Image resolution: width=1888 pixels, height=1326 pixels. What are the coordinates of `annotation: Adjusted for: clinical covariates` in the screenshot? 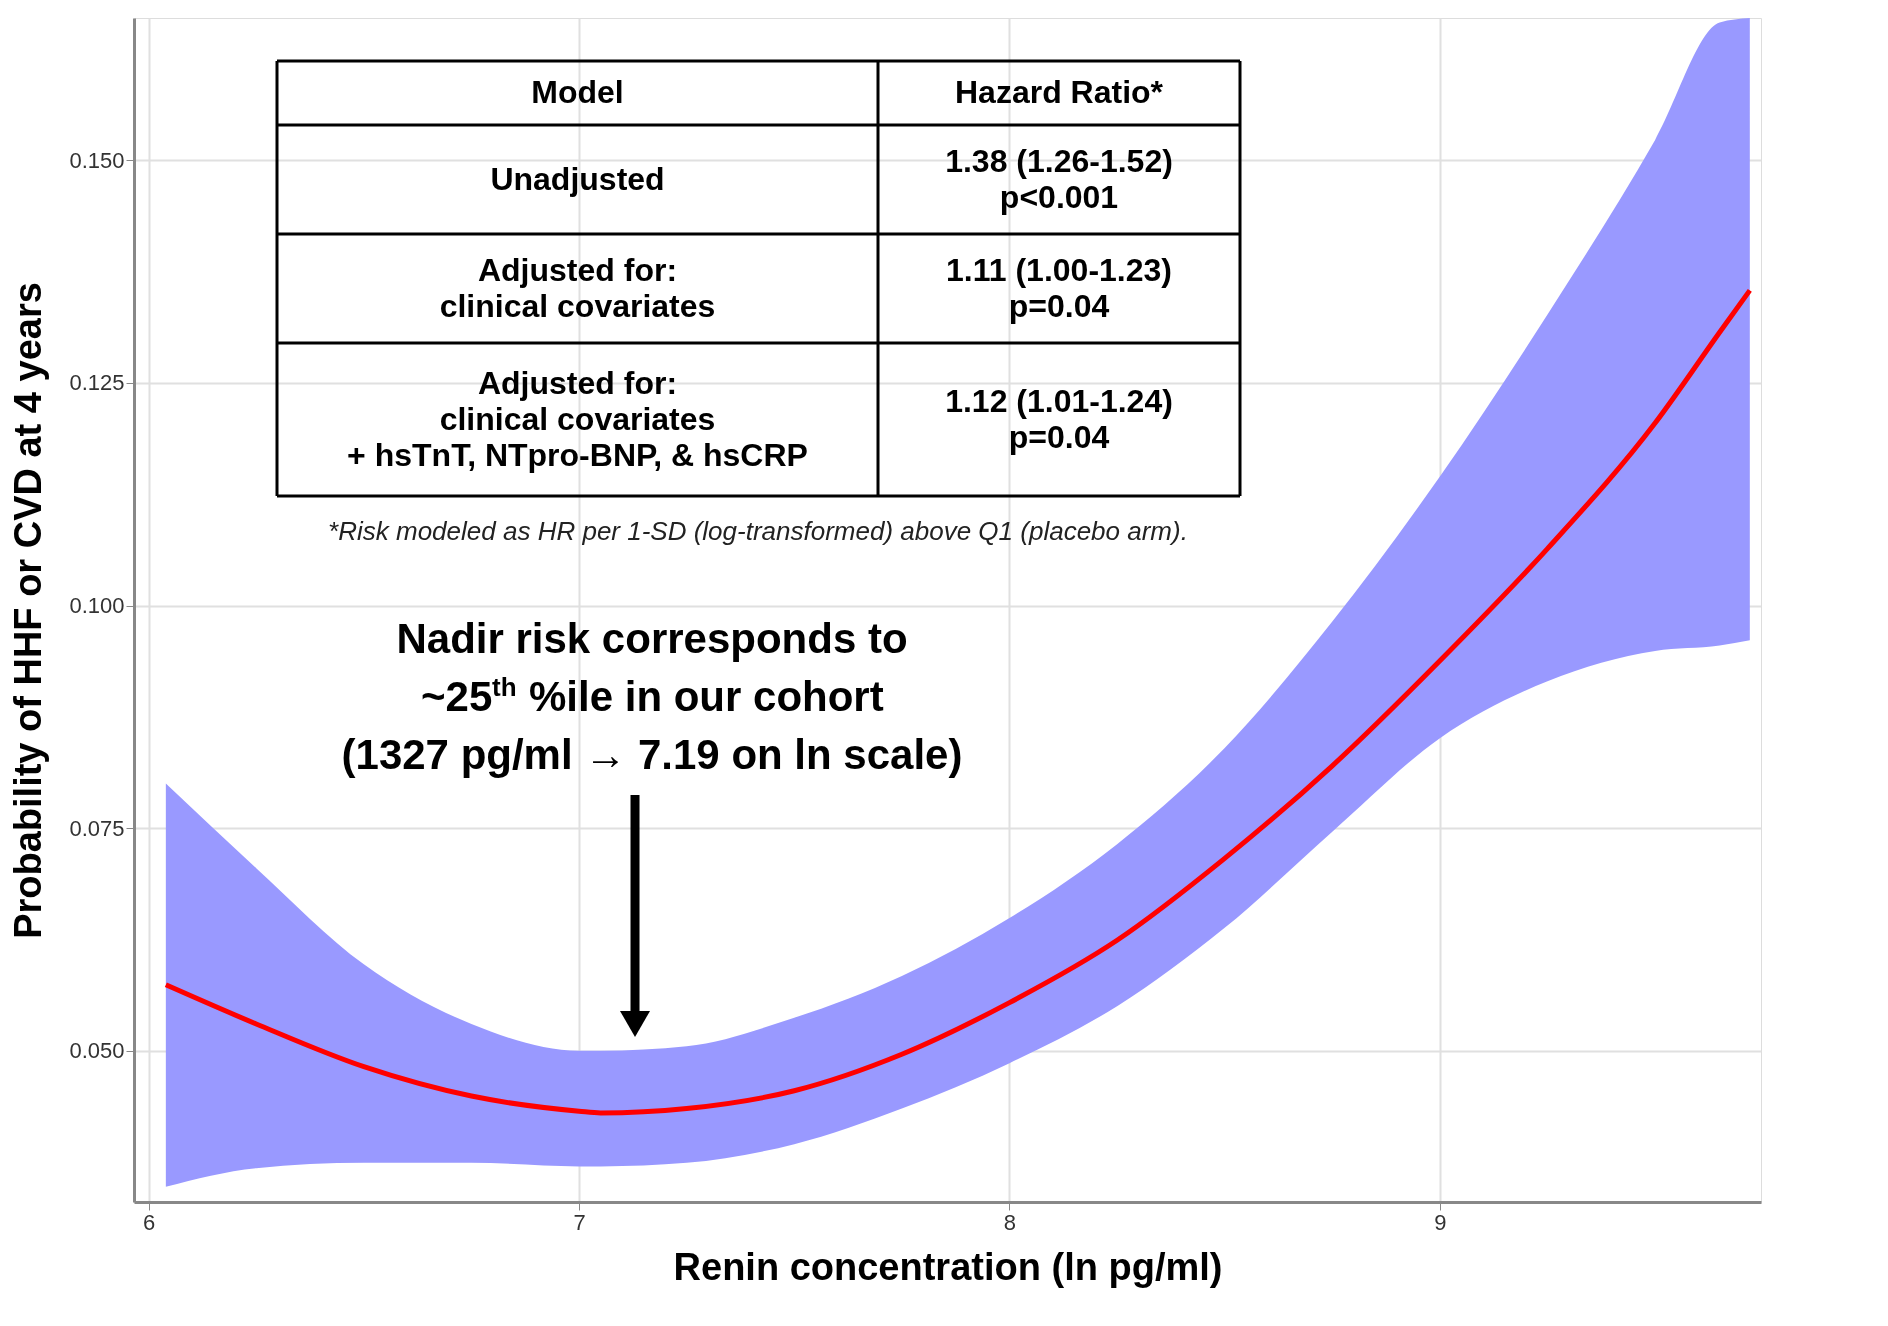 It's located at (577, 287).